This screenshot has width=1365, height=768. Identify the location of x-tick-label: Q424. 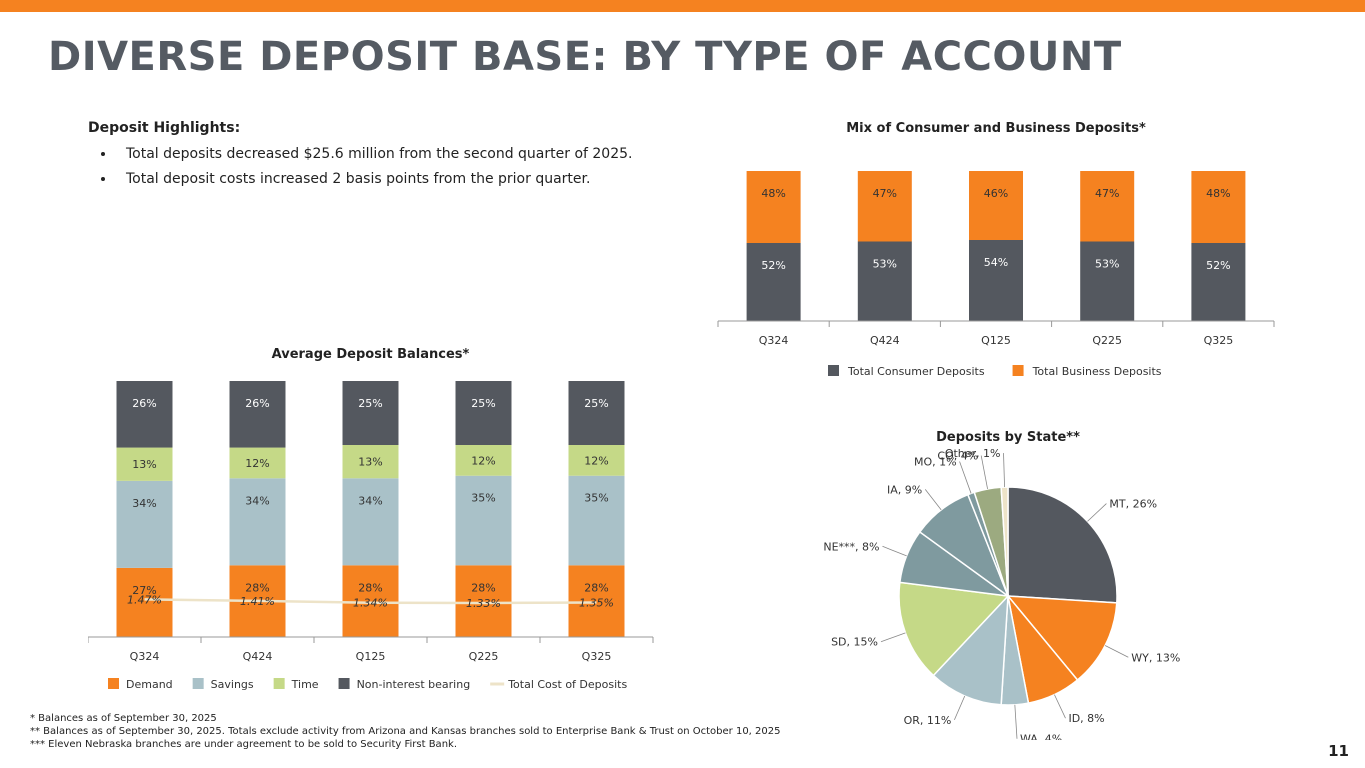
(258, 656).